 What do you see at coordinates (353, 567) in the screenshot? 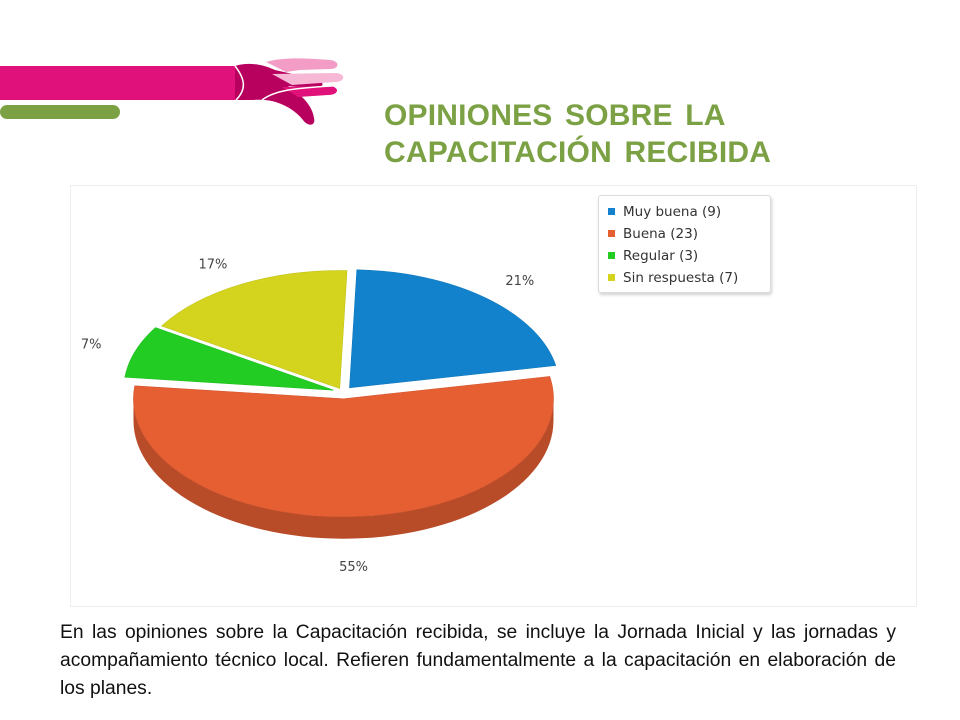
I see `pie-label-2: 55%` at bounding box center [353, 567].